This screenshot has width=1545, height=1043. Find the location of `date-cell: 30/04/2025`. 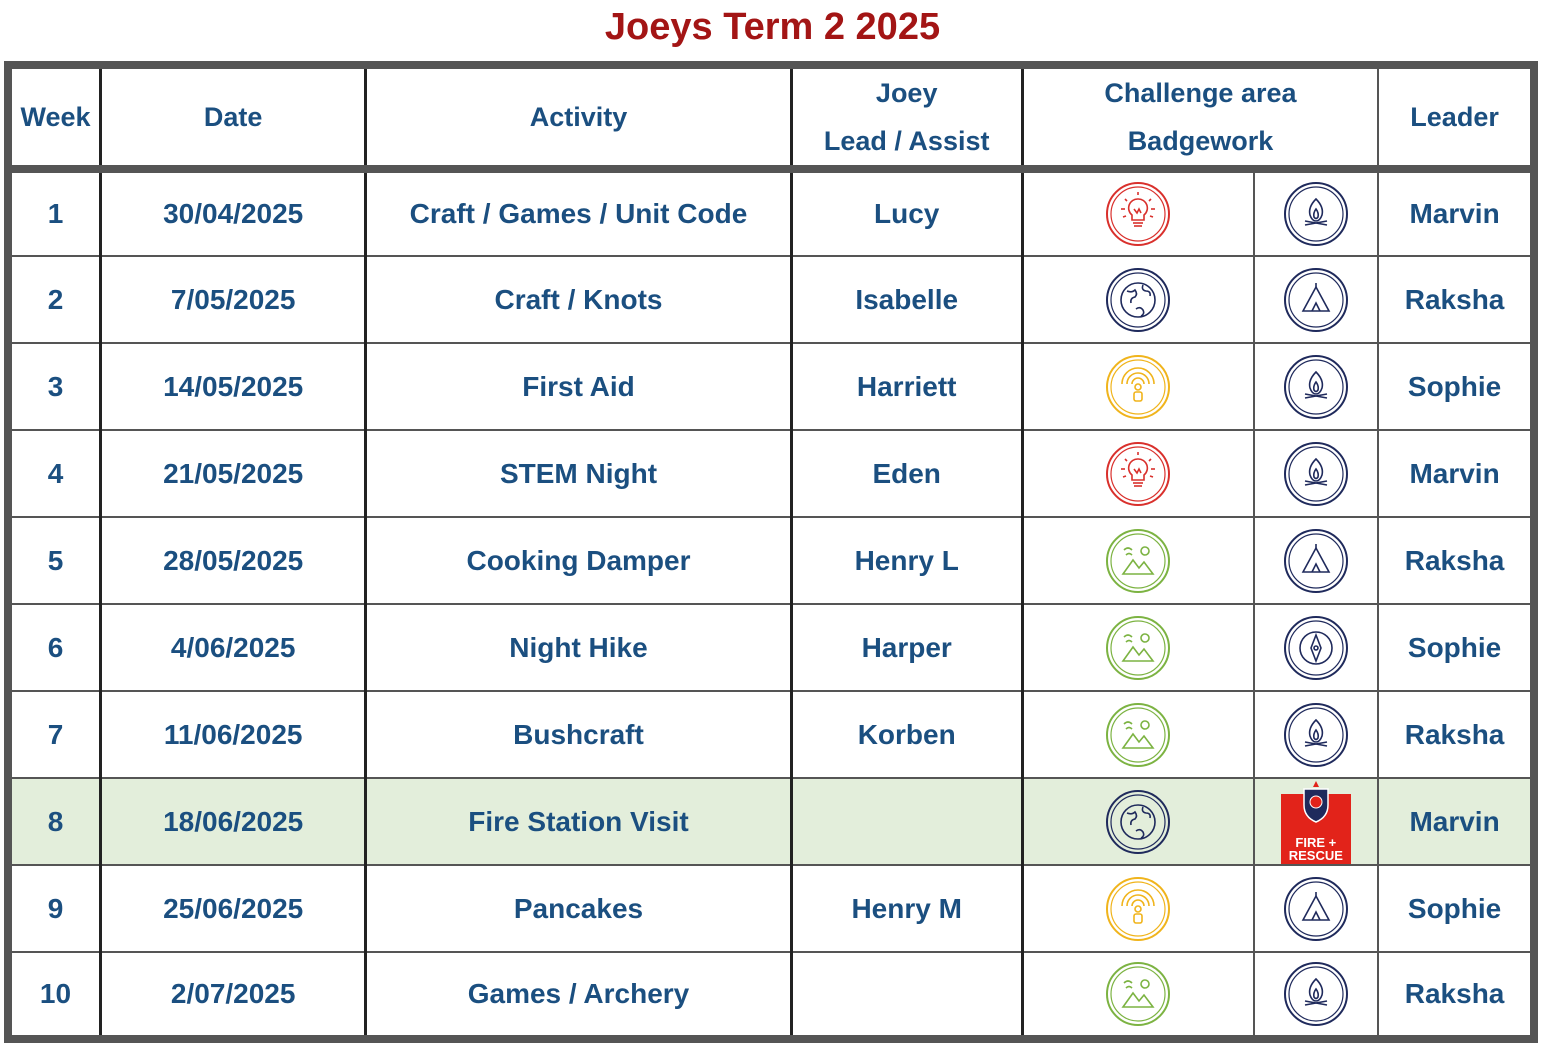

date-cell: 30/04/2025 is located at coordinates (233, 212).